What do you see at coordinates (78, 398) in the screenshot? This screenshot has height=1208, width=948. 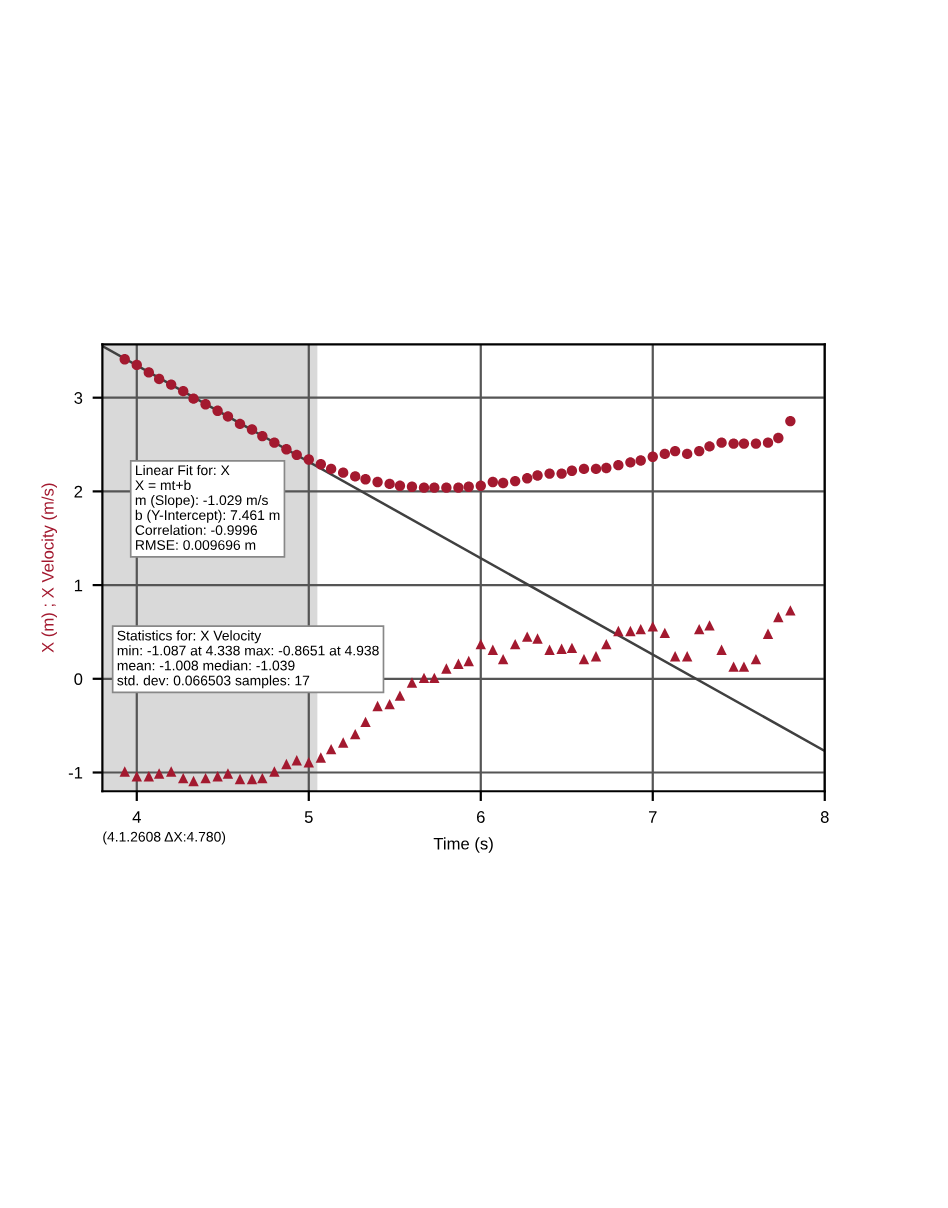 I see `y-tick-label: 3` at bounding box center [78, 398].